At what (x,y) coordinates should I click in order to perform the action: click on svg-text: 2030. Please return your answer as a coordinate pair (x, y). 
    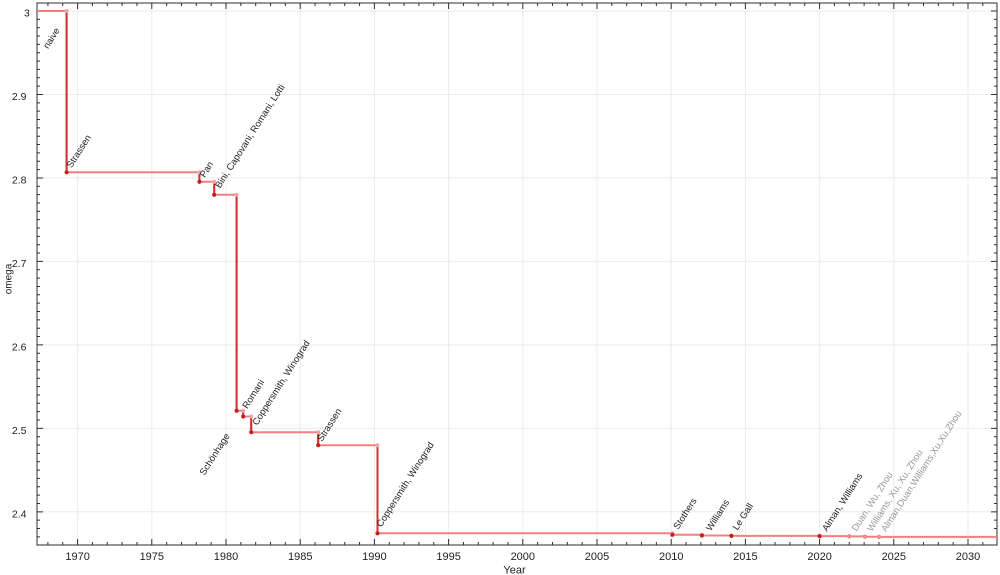
    Looking at the image, I should click on (968, 557).